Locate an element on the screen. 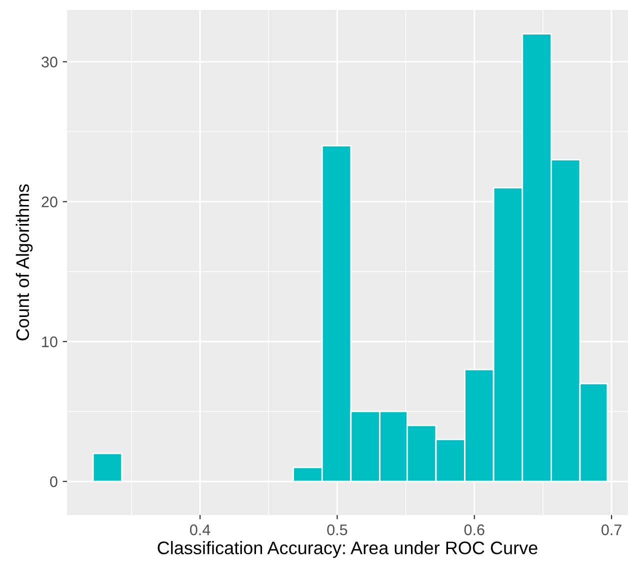 The image size is (629, 561). x-axis-title: Classification Accuracy: Area under ROC Curve is located at coordinates (348, 549).